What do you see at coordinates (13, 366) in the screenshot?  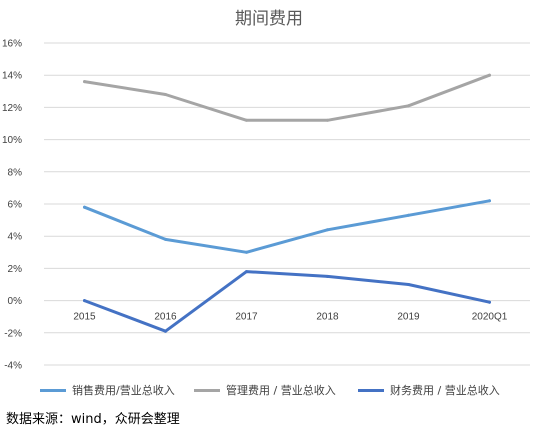 I see `y-tick-label: -4%` at bounding box center [13, 366].